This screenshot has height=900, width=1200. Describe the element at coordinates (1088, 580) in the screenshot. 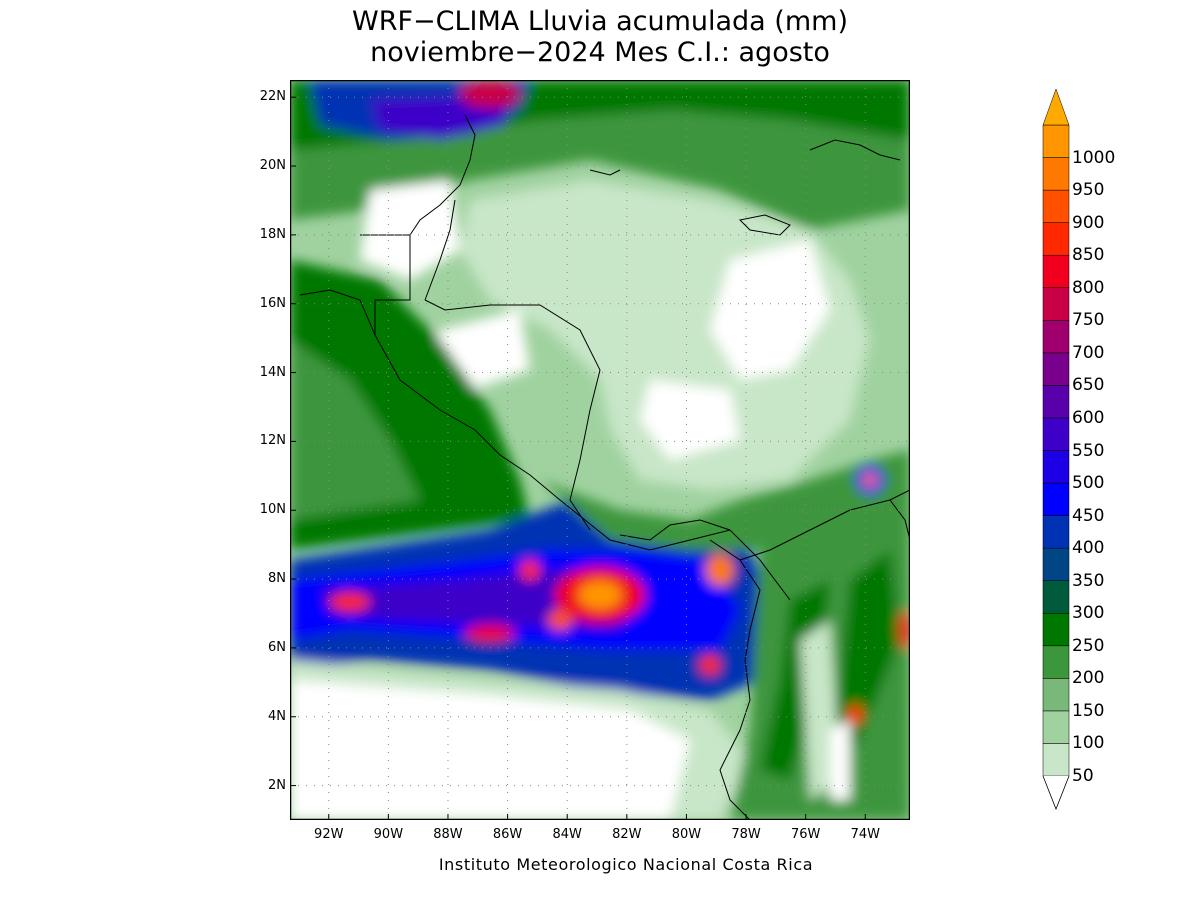

I see `colorbar-label: 350` at that location.